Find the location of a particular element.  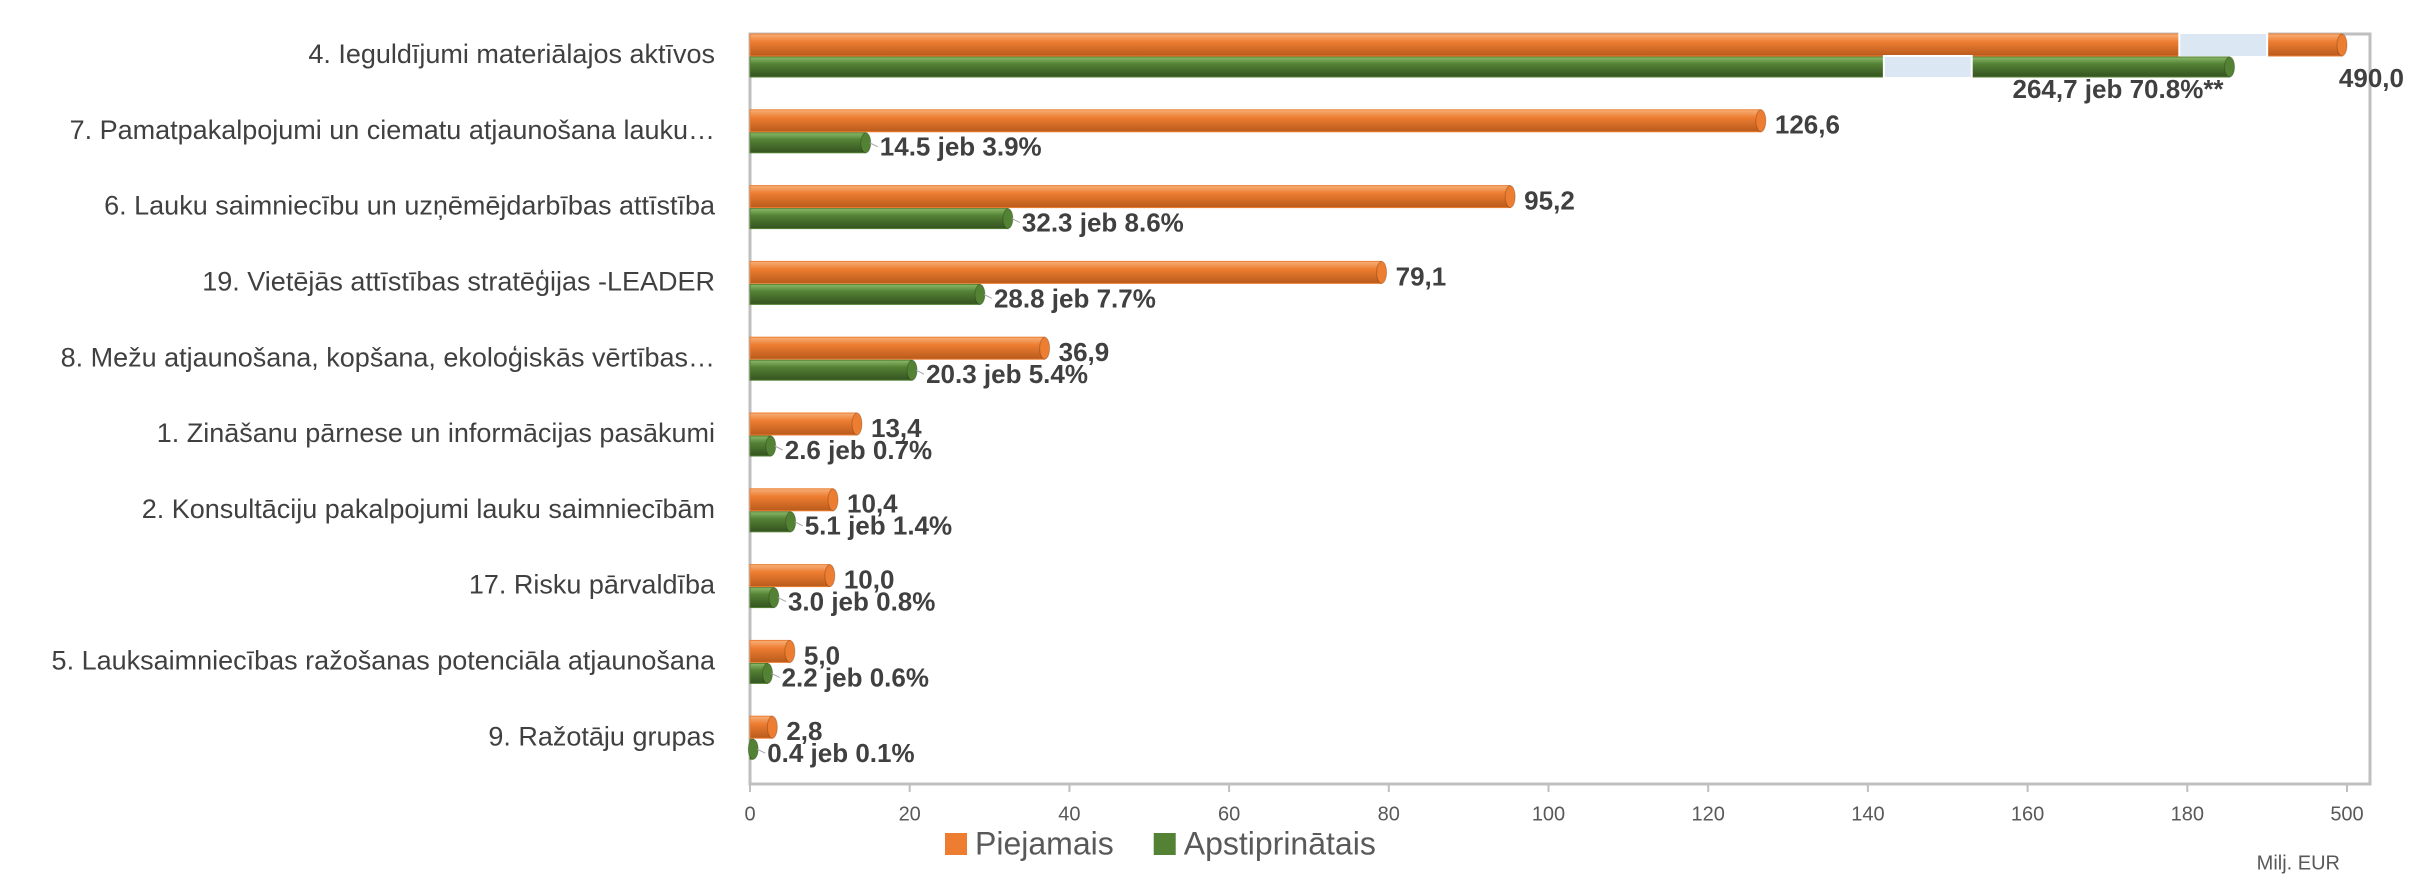

x-axis-label: Milj. EUR is located at coordinates (2298, 863).